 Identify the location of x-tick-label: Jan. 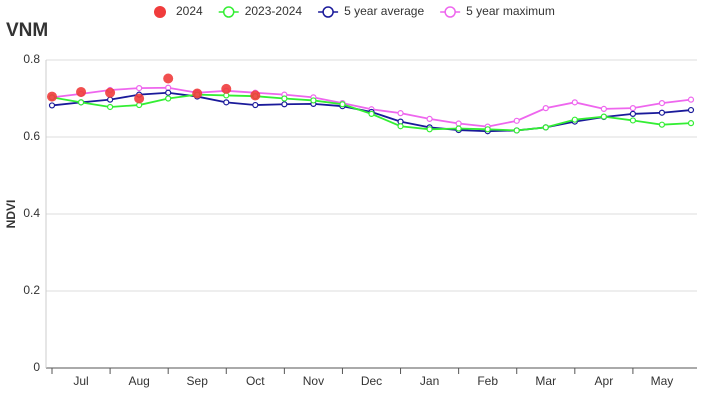
(429, 381).